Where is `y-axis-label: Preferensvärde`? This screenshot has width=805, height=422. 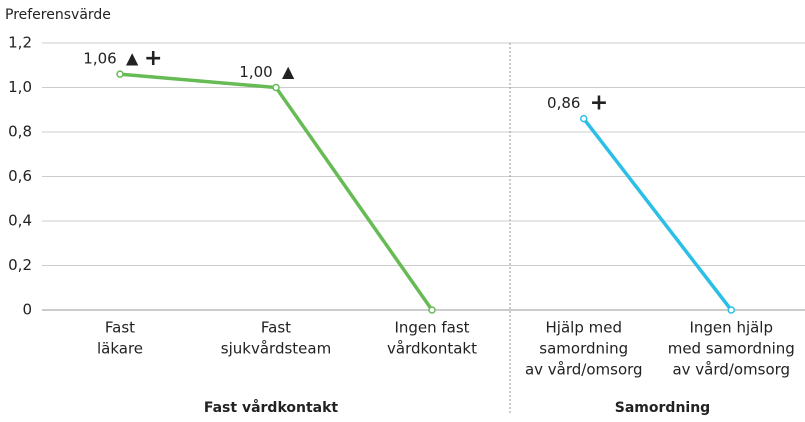 y-axis-label: Preferensvärde is located at coordinates (58, 15).